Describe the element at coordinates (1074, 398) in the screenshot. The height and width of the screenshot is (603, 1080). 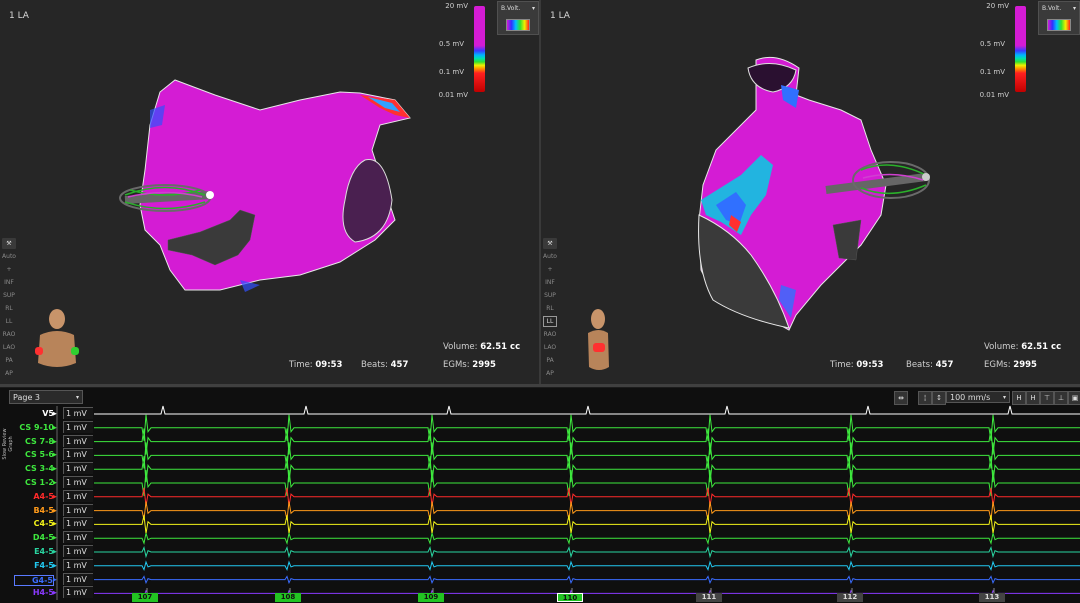
I see `save-icon: ▣` at that location.